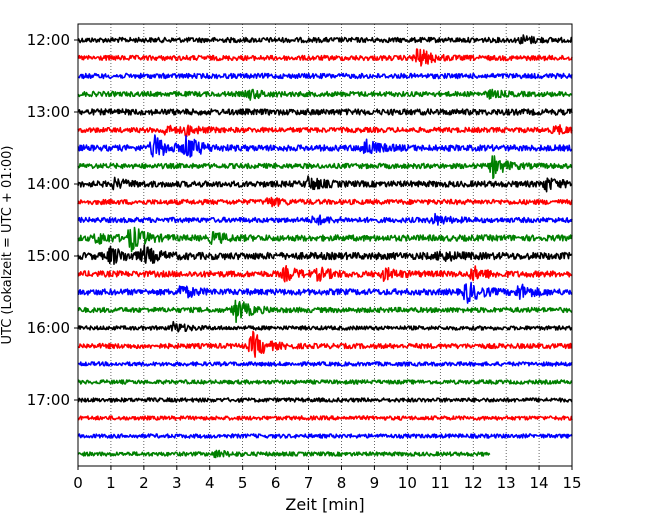 Image resolution: width=650 pixels, height=520 pixels. Describe the element at coordinates (48, 184) in the screenshot. I see `y-tick-label-2: 14:00` at that location.